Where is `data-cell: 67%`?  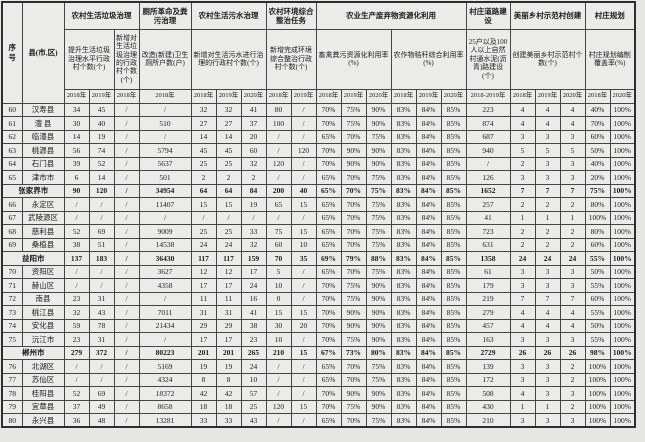
data-cell: 67% is located at coordinates (328, 352).